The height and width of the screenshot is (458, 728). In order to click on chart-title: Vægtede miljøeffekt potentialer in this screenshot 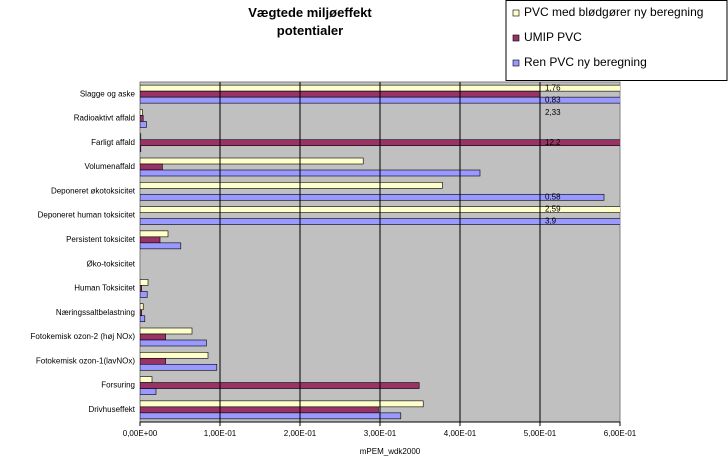, I will do `click(310, 21)`.